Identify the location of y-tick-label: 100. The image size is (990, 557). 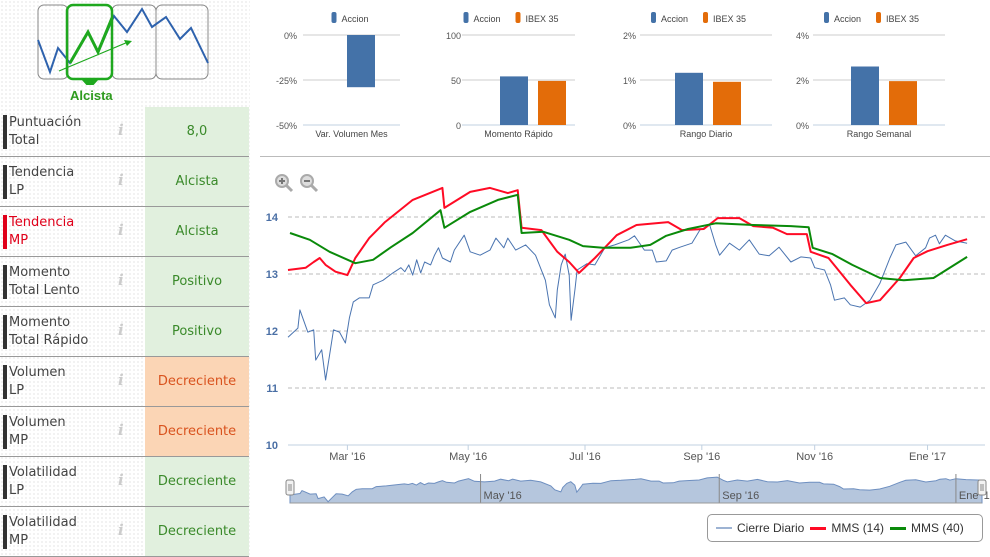
(453, 36).